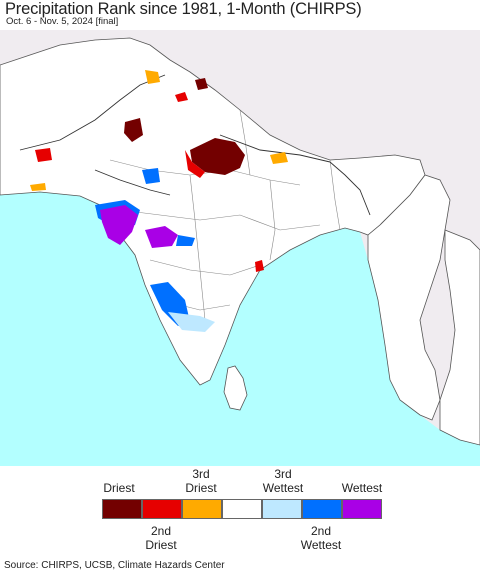 The image size is (480, 575). Describe the element at coordinates (321, 538) in the screenshot. I see `legend-label-2nd-wettest: 2nd Wettest` at that location.